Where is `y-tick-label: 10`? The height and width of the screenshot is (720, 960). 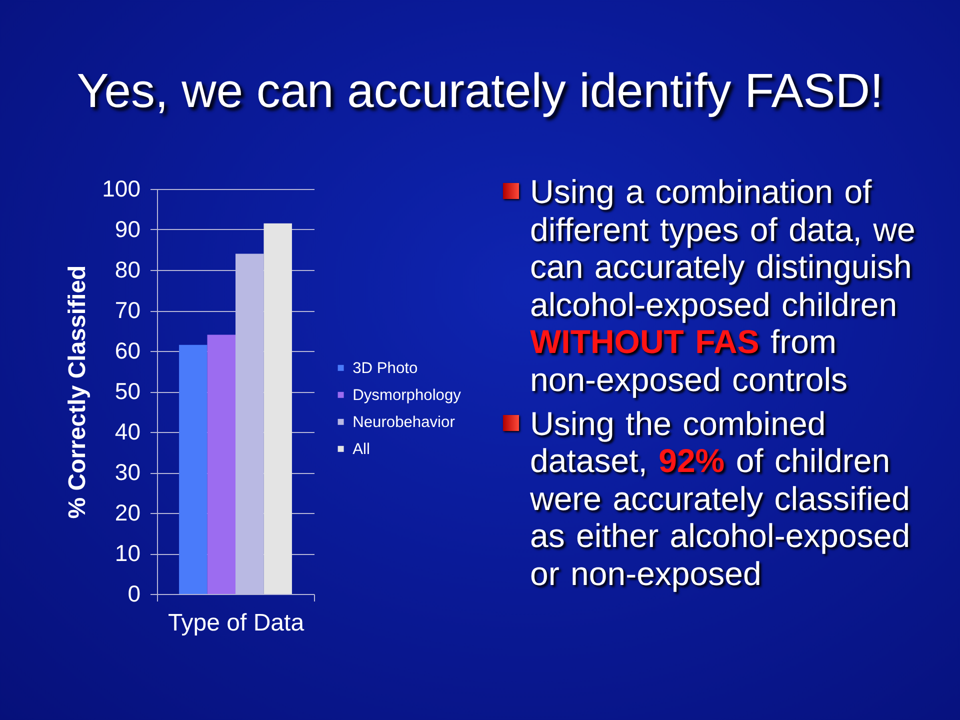
y-tick-label: 10 is located at coordinates (127, 553).